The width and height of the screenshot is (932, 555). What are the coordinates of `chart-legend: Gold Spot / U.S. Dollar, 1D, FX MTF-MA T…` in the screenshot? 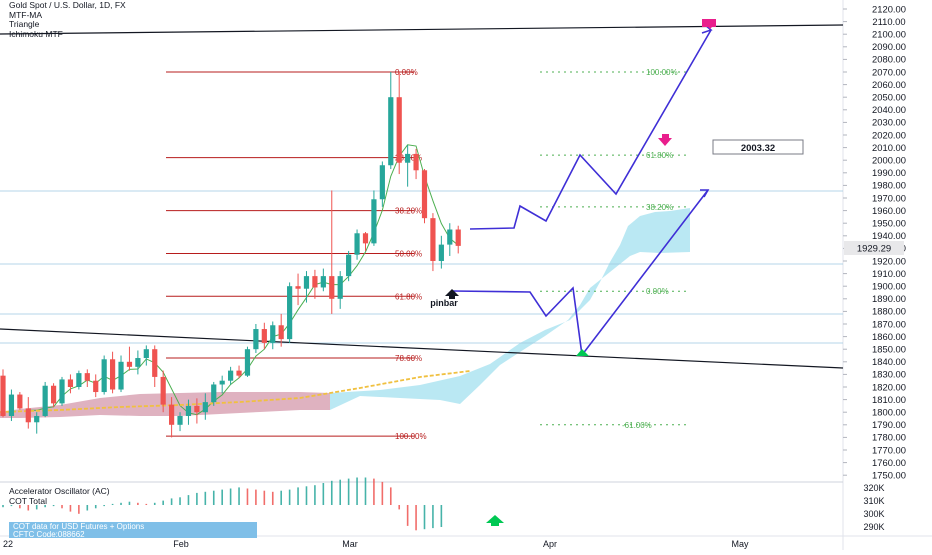 It's located at (67, 19).